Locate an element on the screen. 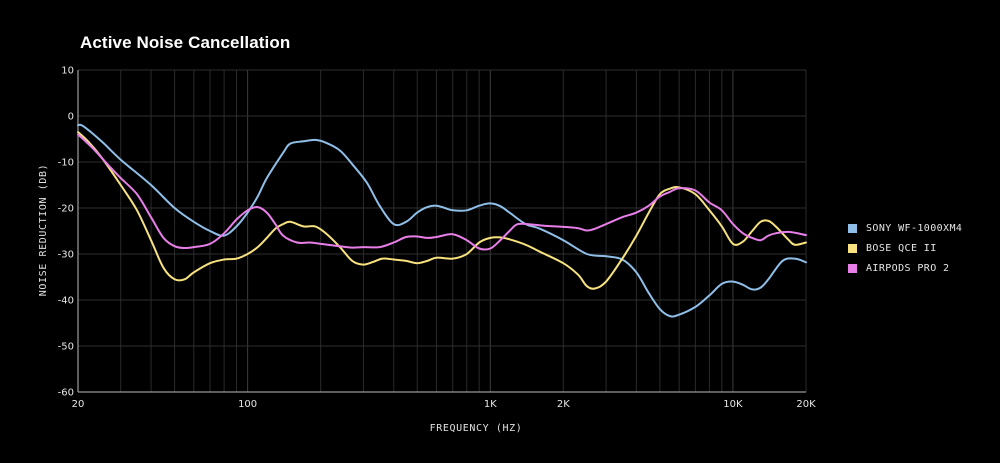 Image resolution: width=1000 pixels, height=463 pixels. x-tick-label: 20K is located at coordinates (806, 404).